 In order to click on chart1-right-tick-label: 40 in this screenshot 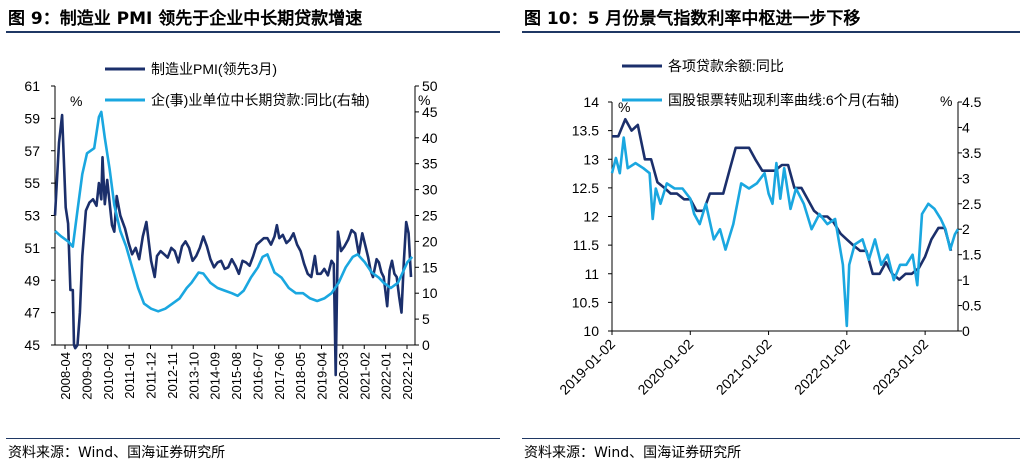, I will do `click(430, 138)`.